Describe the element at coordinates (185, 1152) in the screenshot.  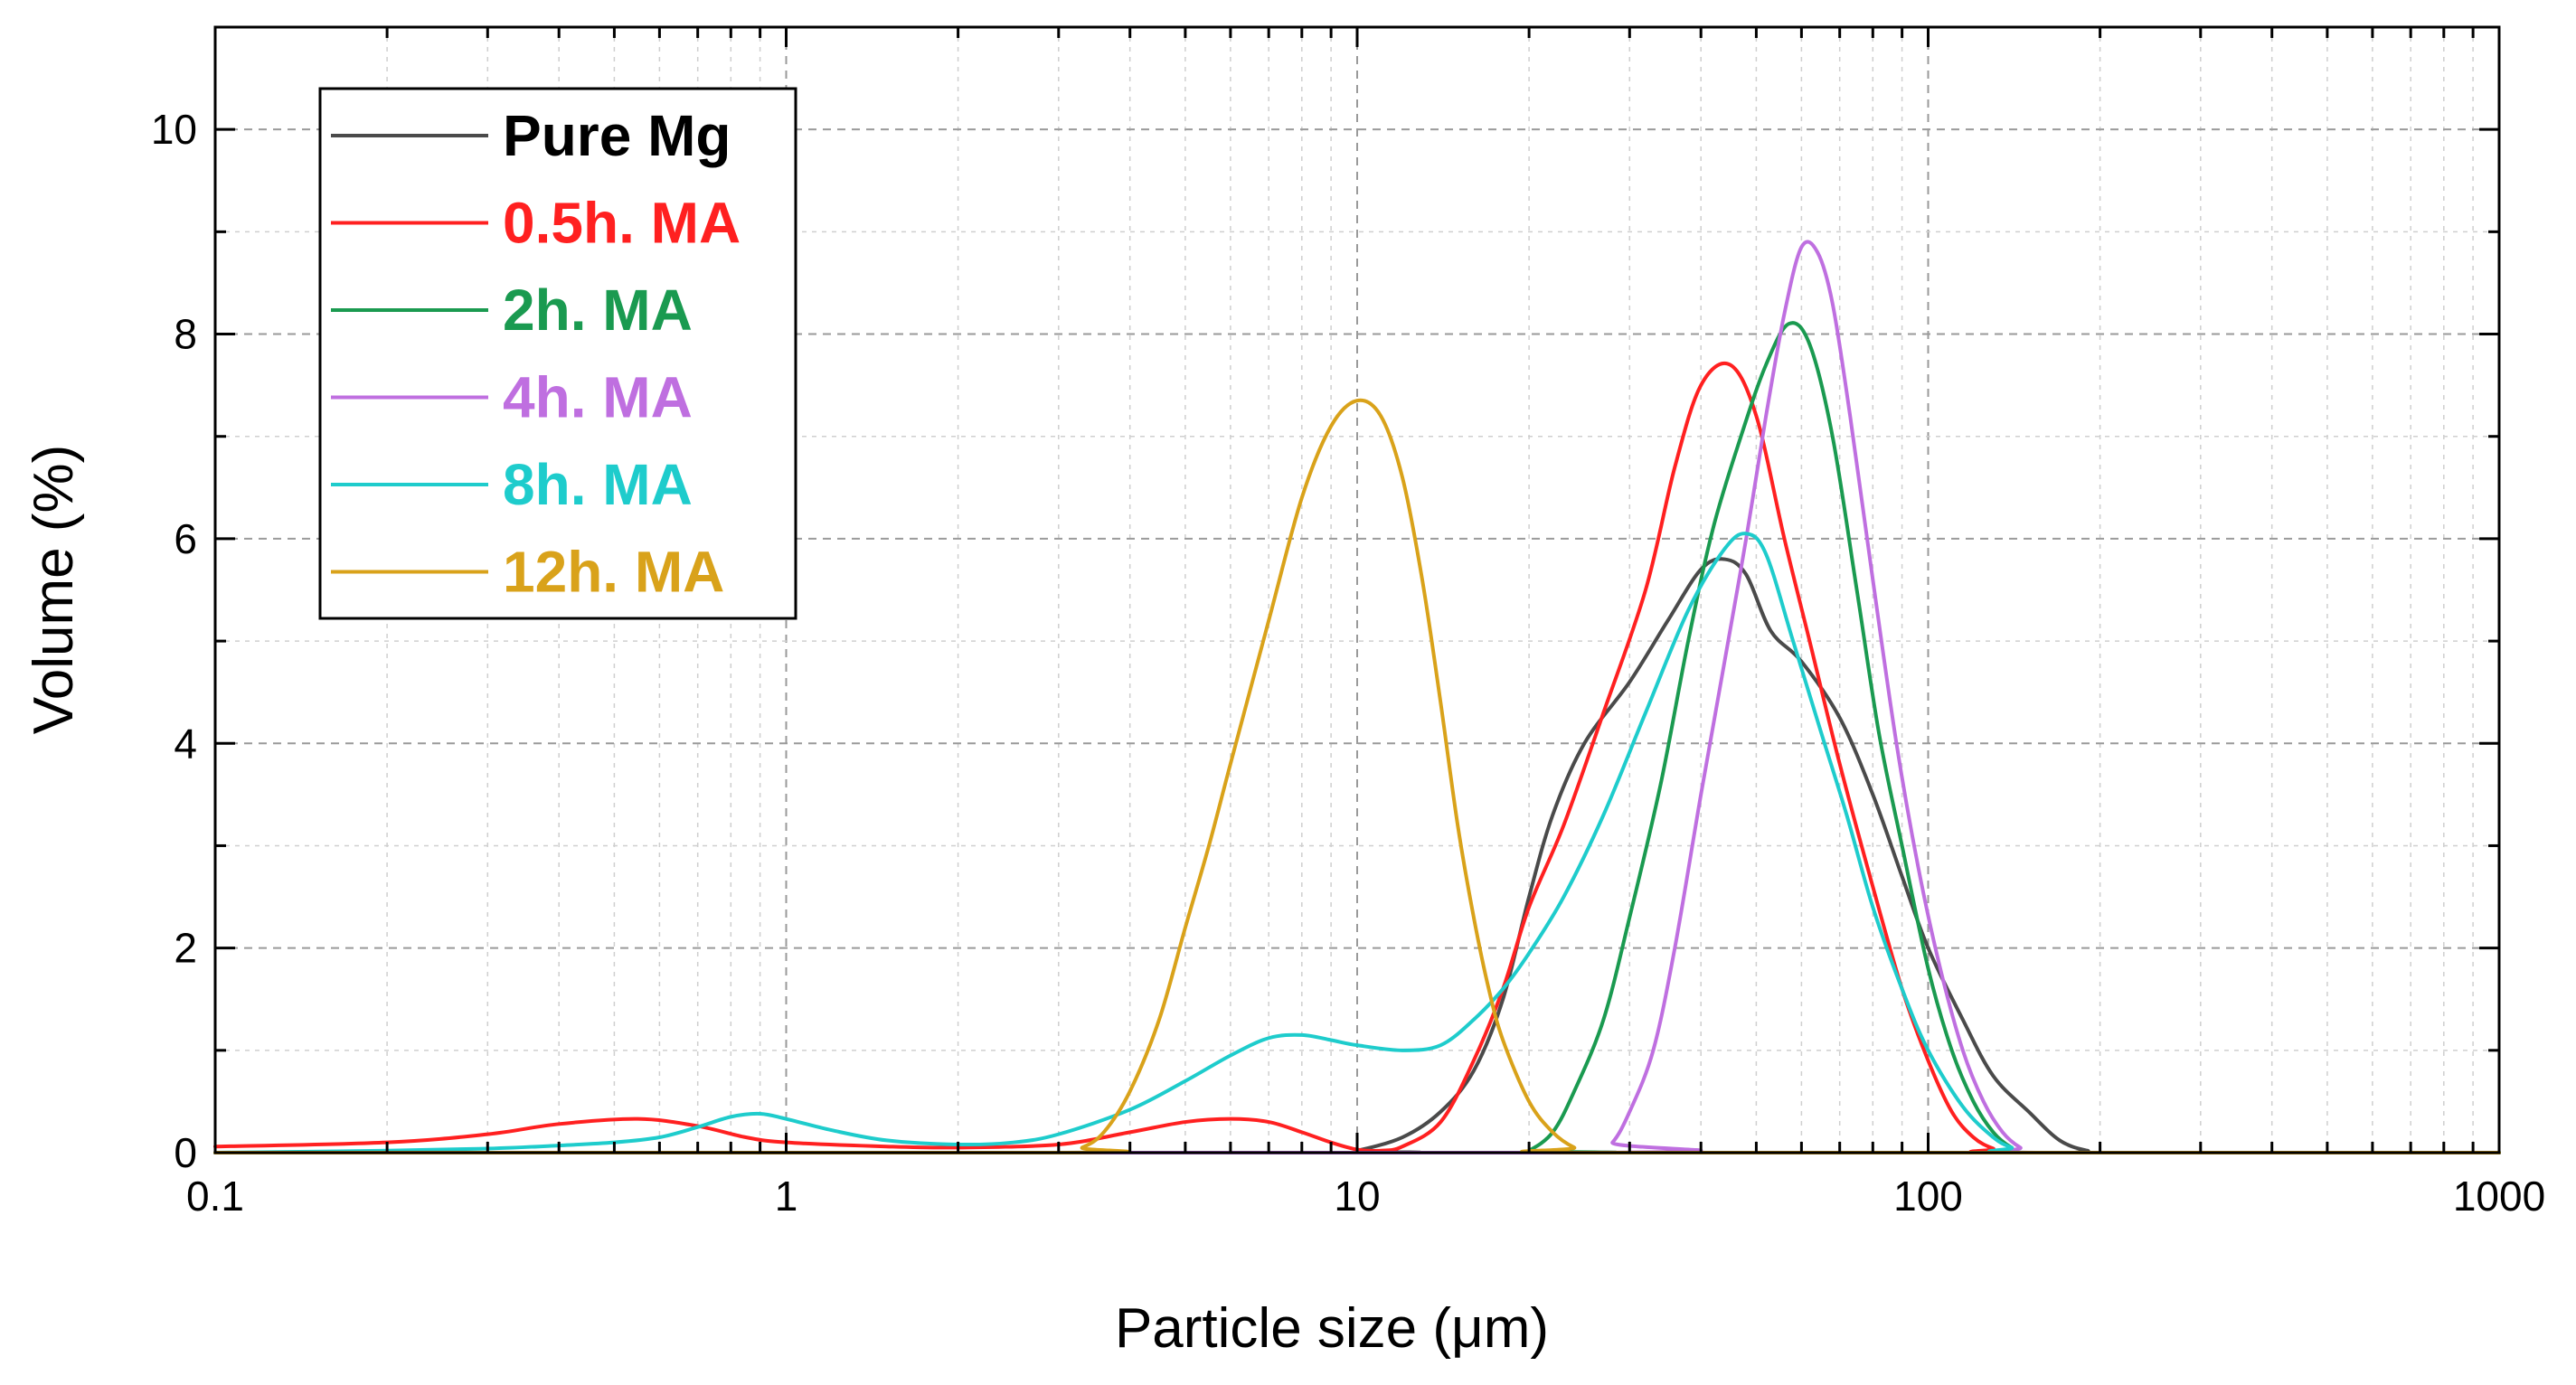
I see `y-tick-label: 0` at that location.